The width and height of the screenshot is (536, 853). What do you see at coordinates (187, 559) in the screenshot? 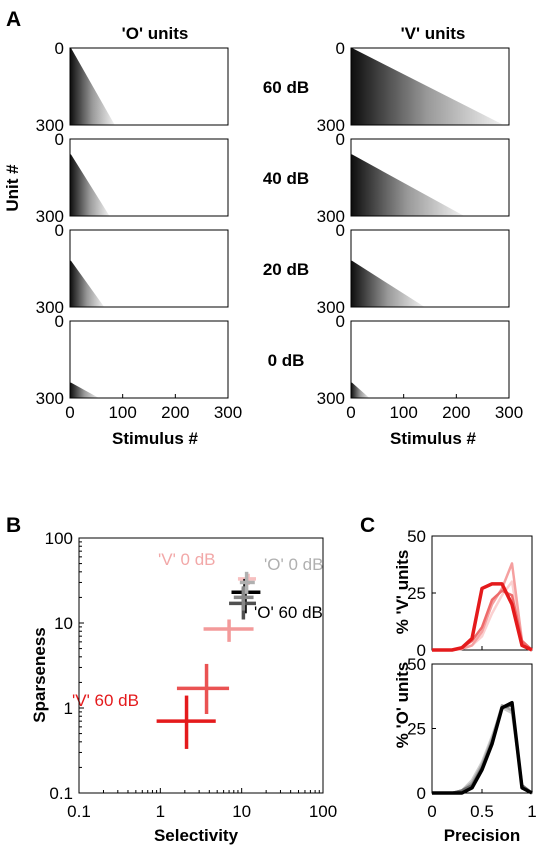
I see `annotation-v-0db: 'V' 0 dB` at bounding box center [187, 559].